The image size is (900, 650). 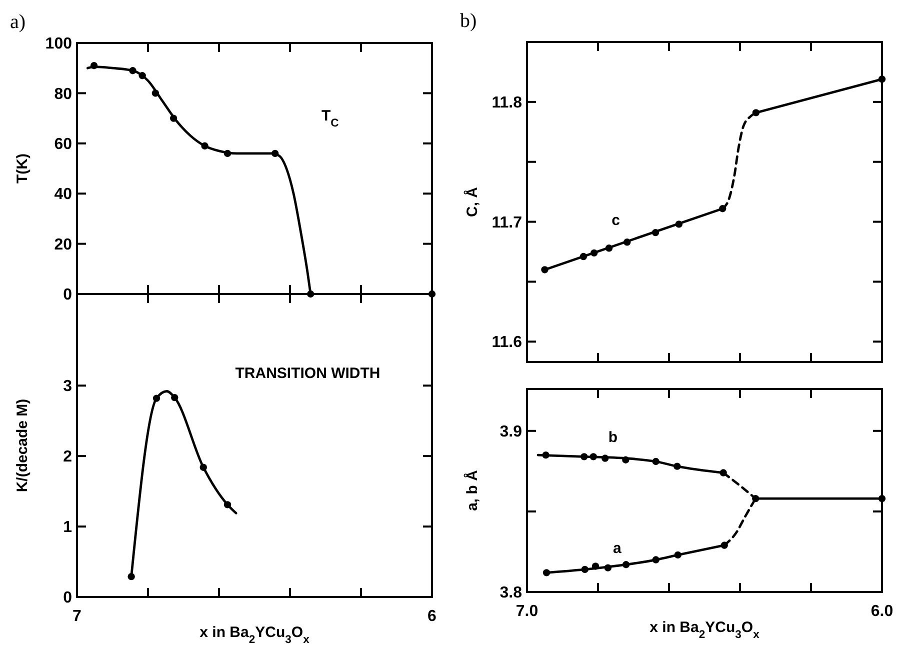 I want to click on chart-title: b), so click(x=468, y=21).